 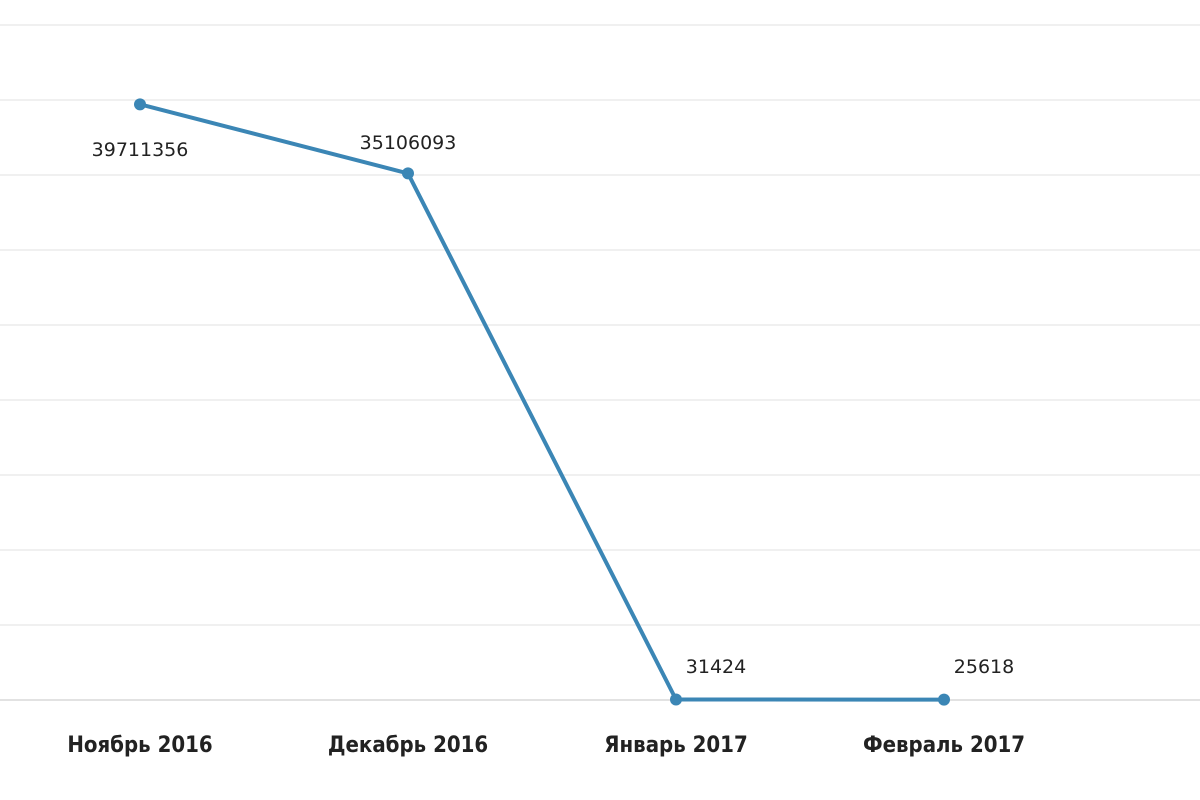 What do you see at coordinates (408, 745) in the screenshot?
I see `x-tick-label: Декабрь 2016` at bounding box center [408, 745].